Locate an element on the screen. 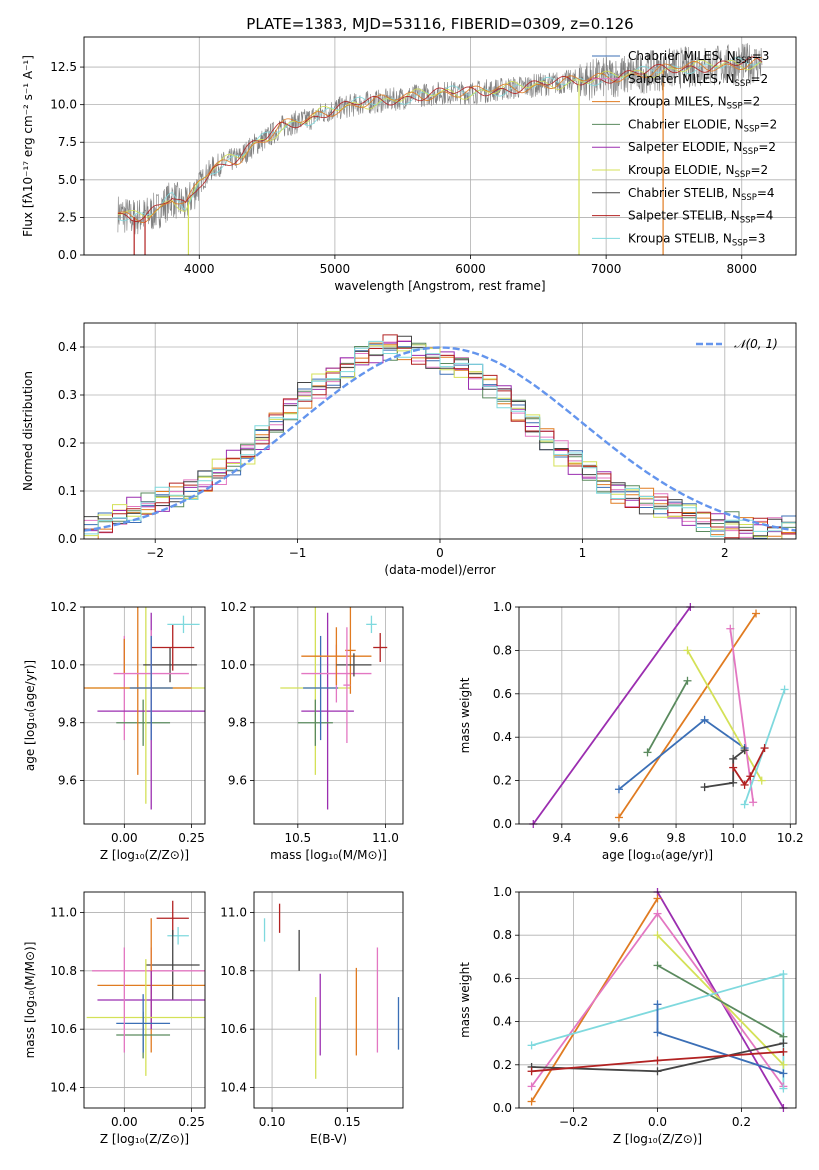  legend-label: Kroupa STELIB, NSSP=3 is located at coordinates (697, 239).